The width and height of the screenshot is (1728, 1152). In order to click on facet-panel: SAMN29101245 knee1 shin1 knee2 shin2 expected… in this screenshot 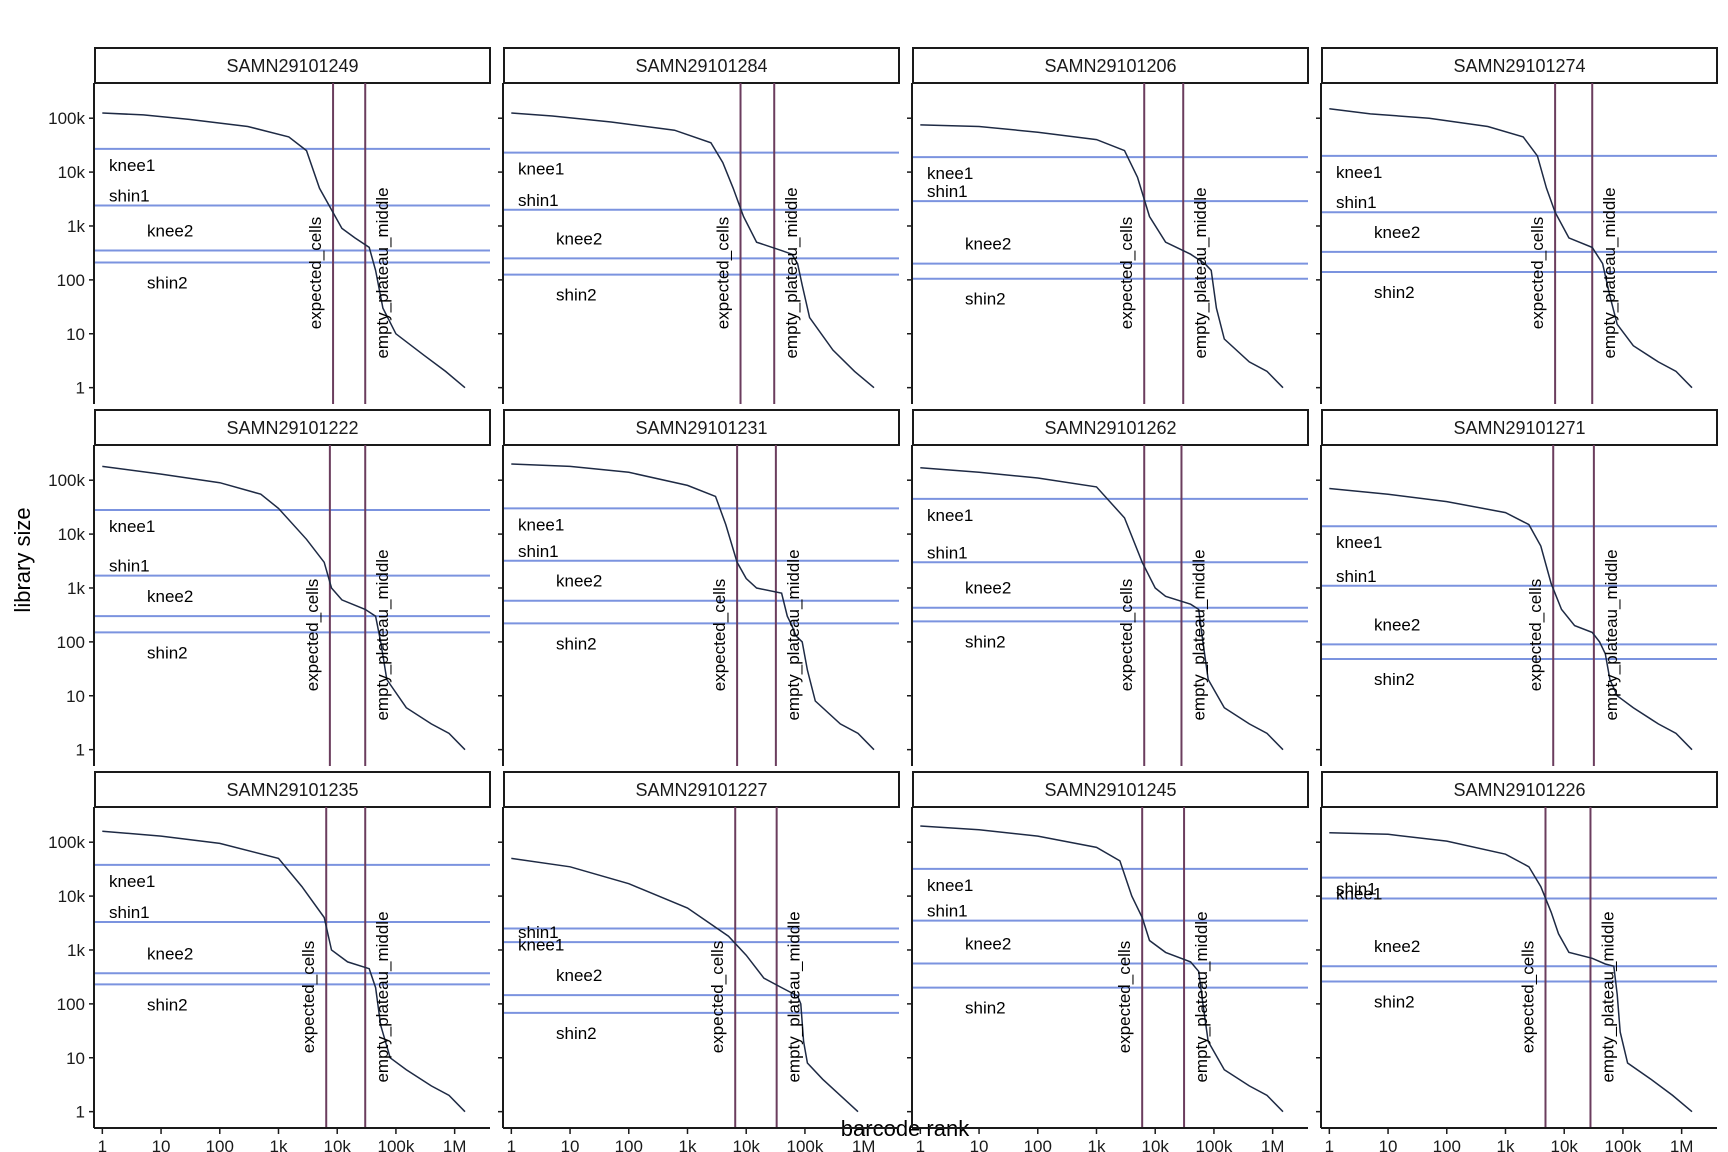, I will do `click(1108, 961)`.